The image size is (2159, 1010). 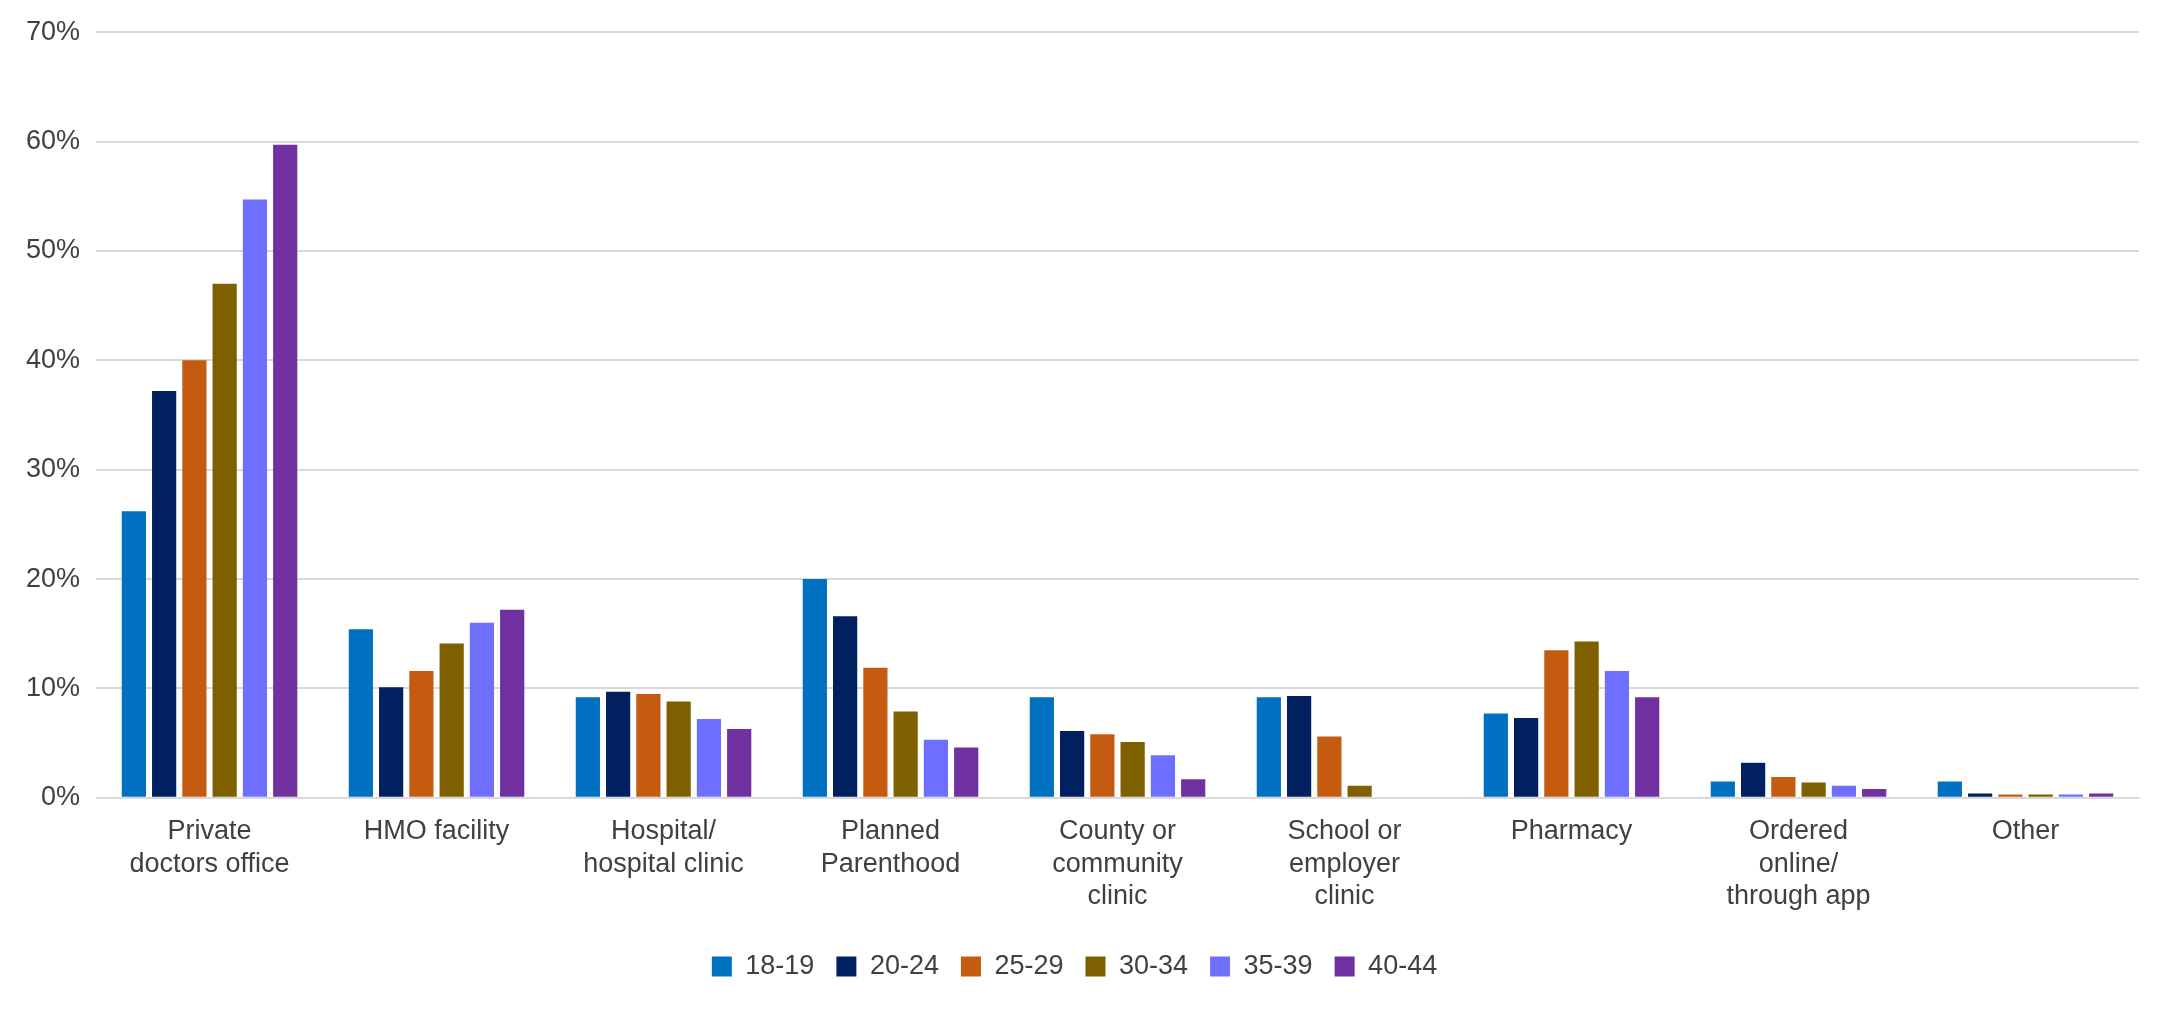 I want to click on legend-label: 40-44, so click(x=1403, y=964).